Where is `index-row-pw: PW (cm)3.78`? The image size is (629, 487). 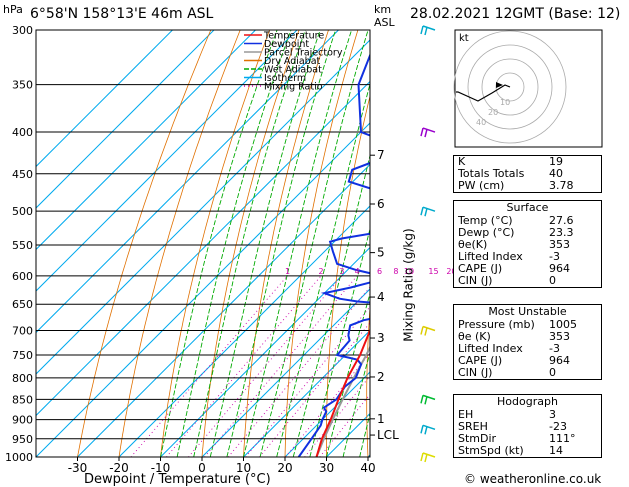 index-row-pw: PW (cm)3.78 is located at coordinates (527, 186).